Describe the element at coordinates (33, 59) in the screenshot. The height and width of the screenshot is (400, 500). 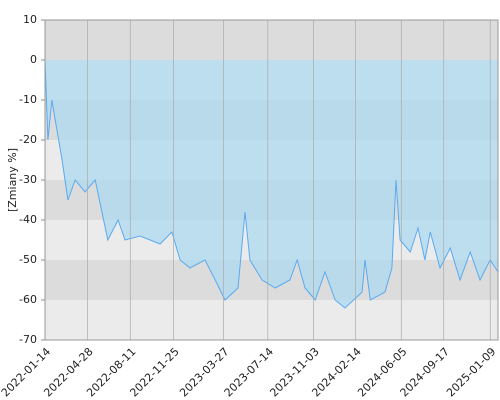
I see `y-tick-label: 0` at that location.